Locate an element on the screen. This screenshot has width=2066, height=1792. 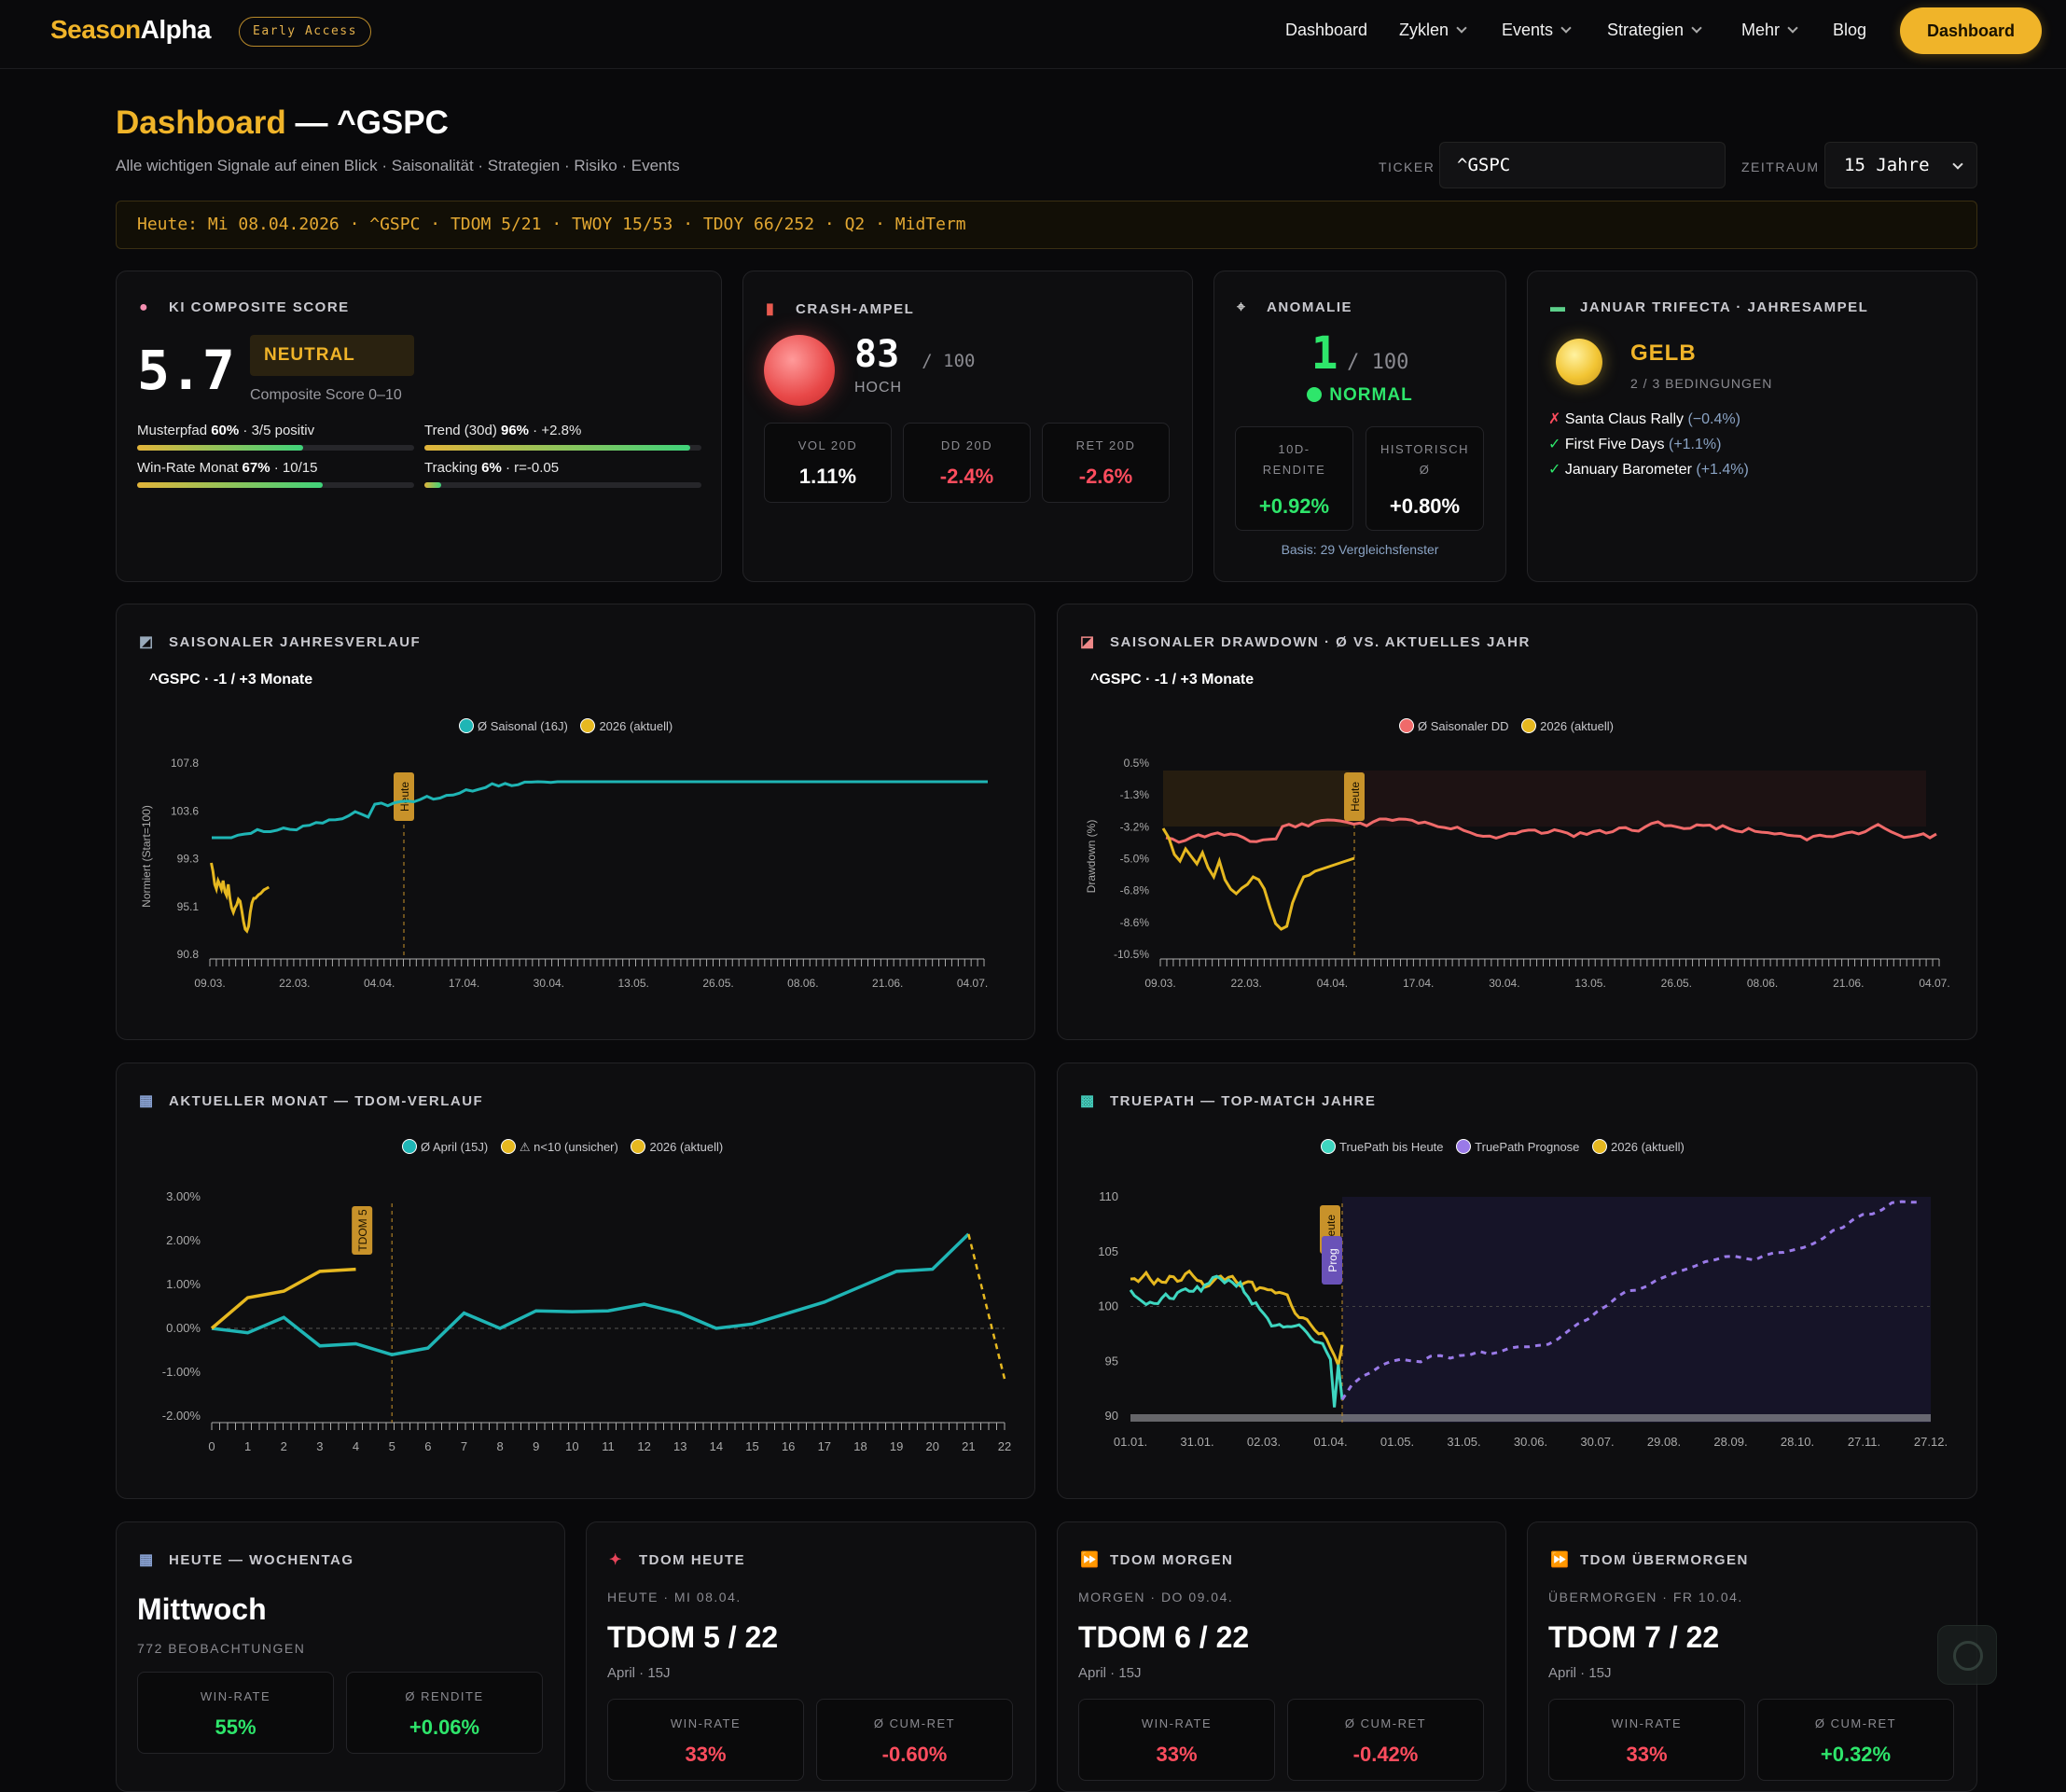
y-tick-label: 110 is located at coordinates (1109, 1196).